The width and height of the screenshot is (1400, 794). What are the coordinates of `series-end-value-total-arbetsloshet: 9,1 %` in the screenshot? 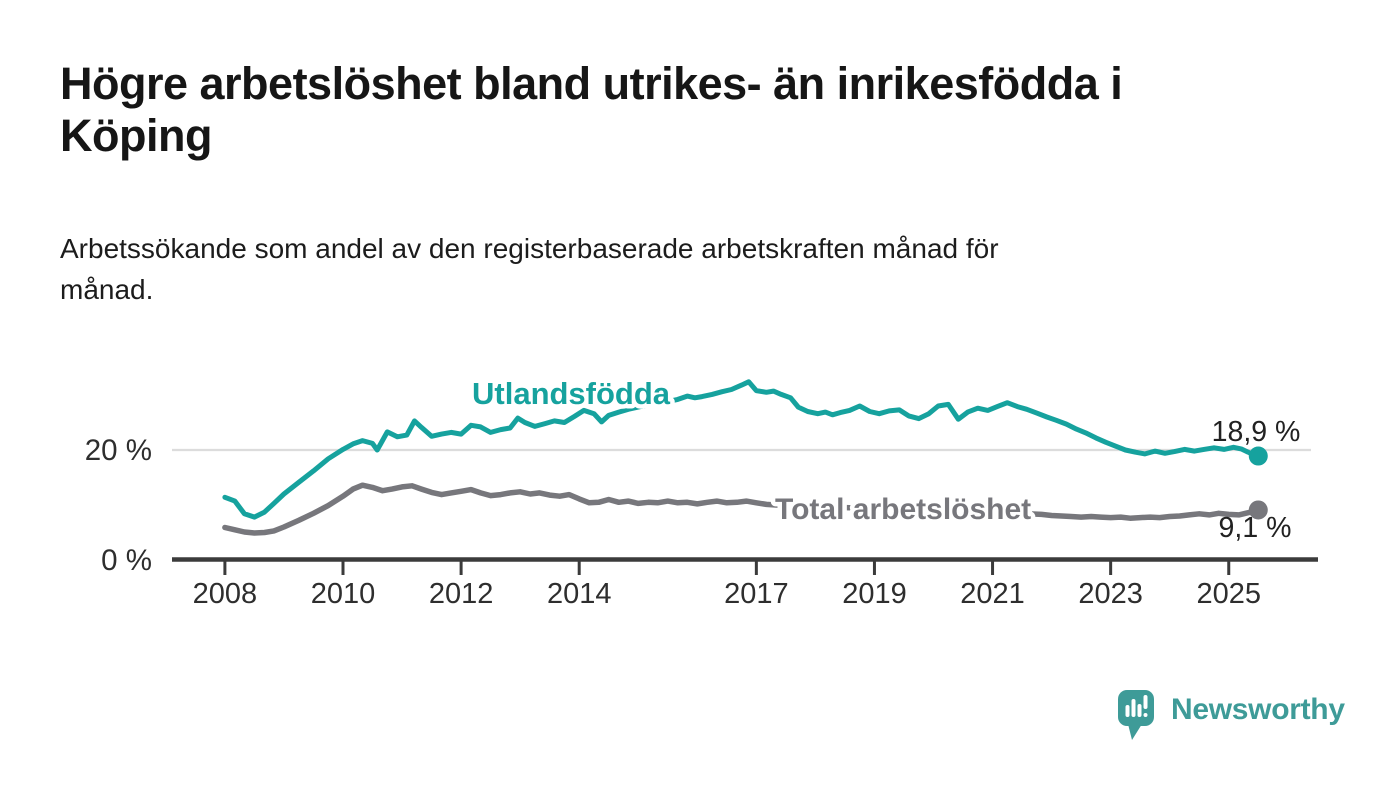 It's located at (1255, 528).